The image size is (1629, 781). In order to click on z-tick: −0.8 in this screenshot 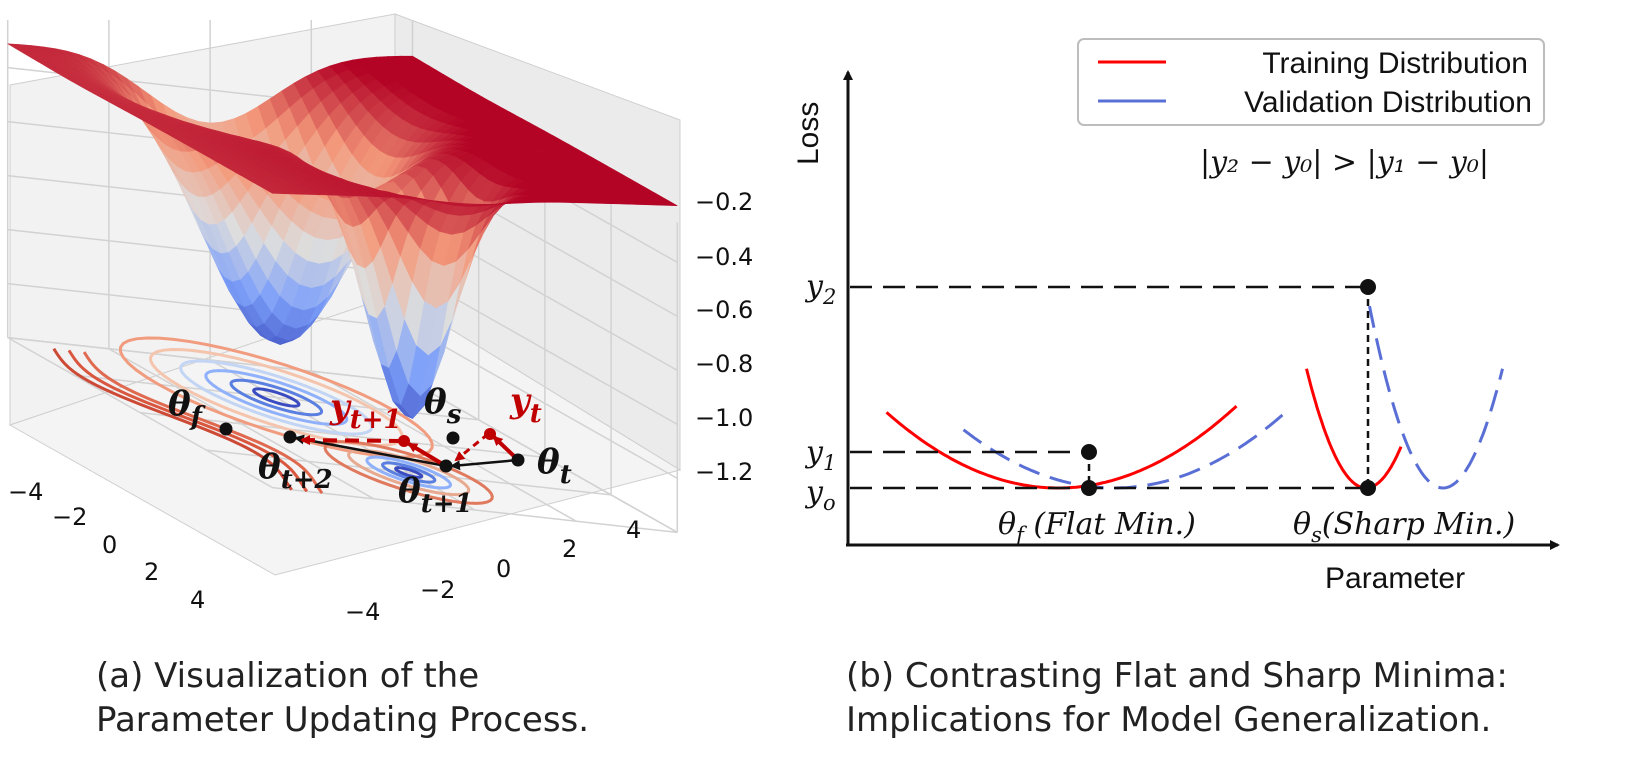, I will do `click(724, 364)`.